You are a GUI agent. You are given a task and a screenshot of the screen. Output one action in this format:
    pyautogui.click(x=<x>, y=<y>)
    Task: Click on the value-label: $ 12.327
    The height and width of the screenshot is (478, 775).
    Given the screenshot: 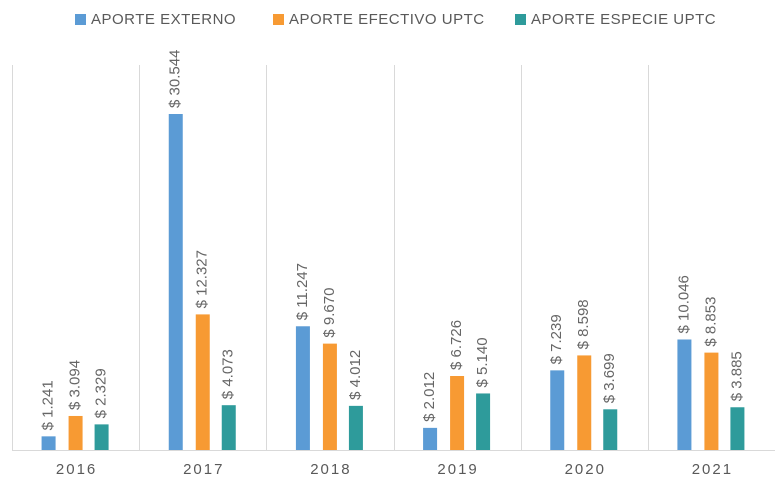 What is the action you would take?
    pyautogui.click(x=202, y=279)
    